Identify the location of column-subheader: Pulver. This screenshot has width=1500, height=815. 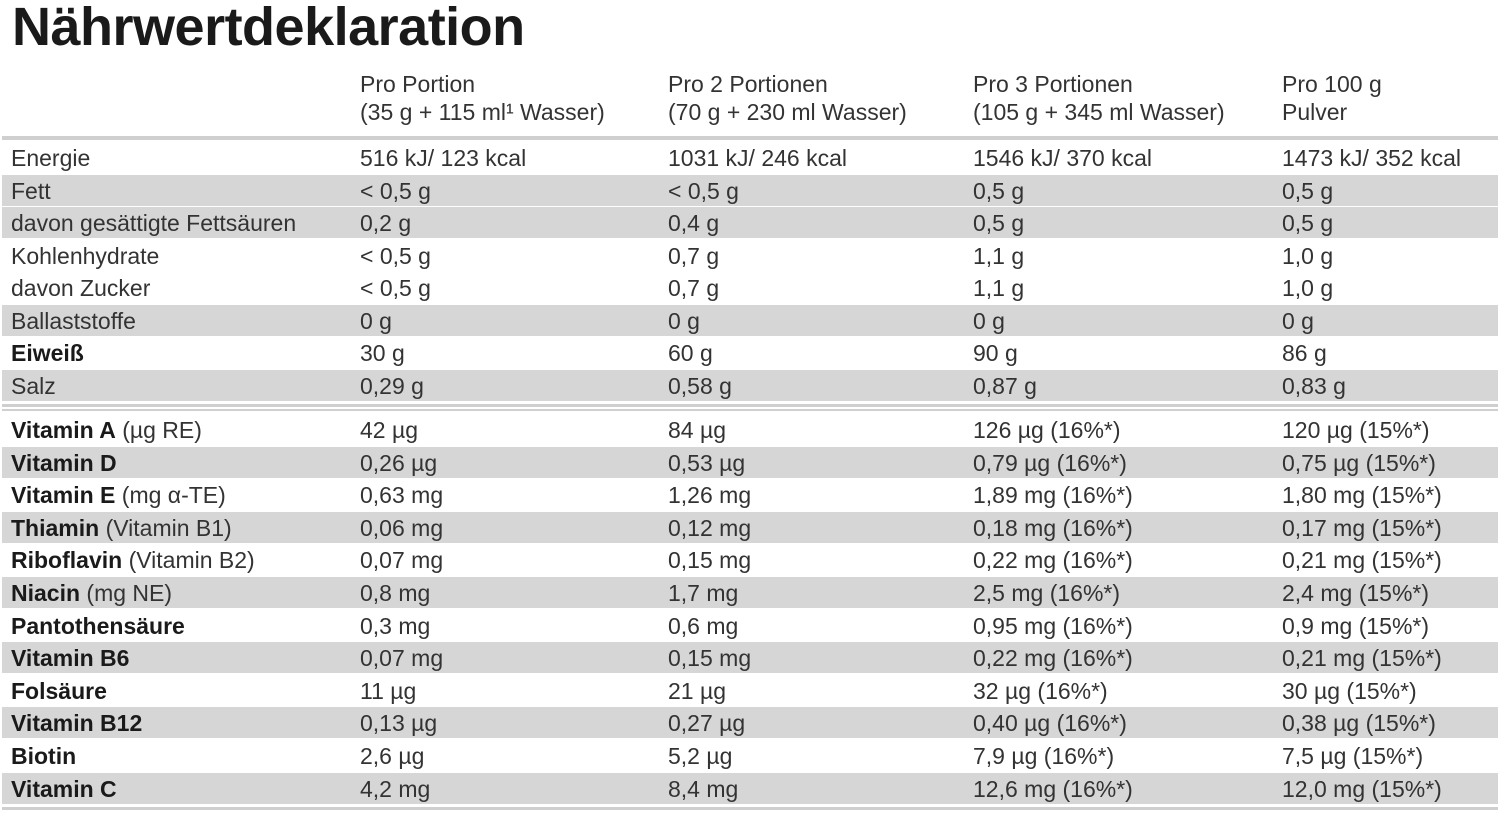
(1315, 112).